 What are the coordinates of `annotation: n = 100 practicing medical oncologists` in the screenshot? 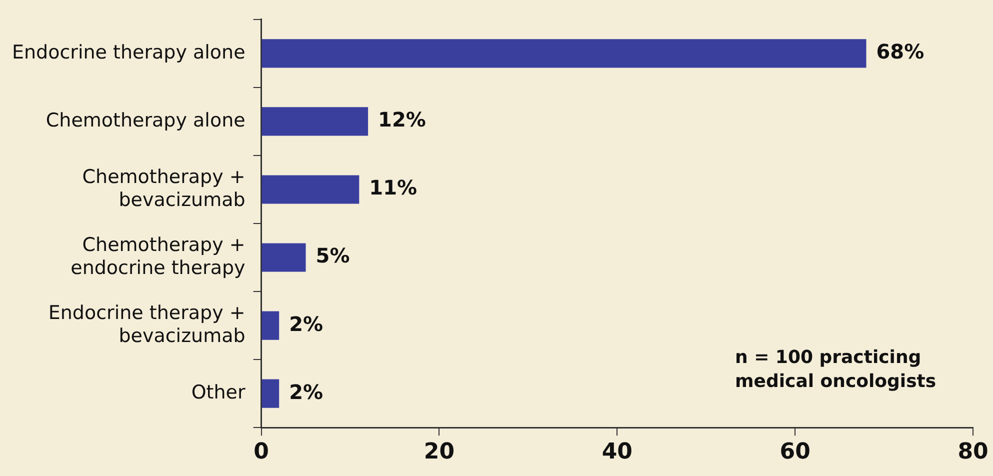 It's located at (836, 370).